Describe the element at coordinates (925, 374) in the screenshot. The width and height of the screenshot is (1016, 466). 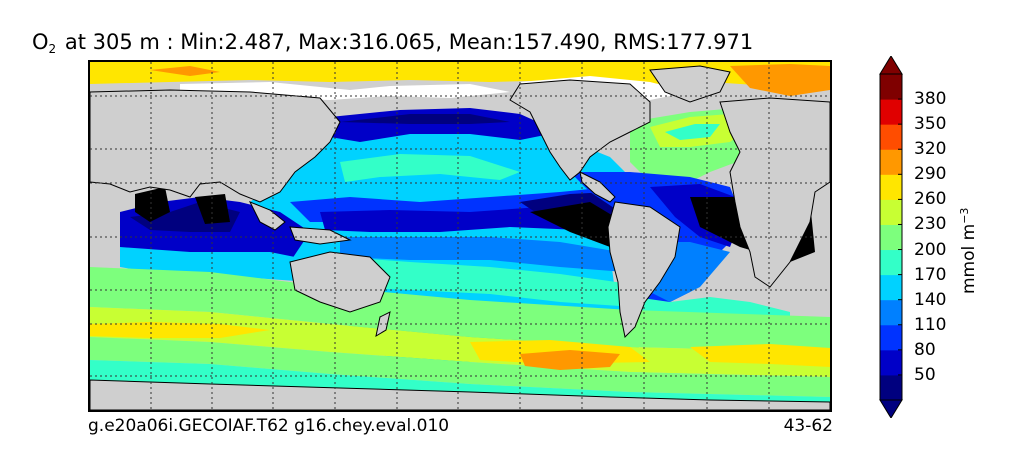
I see `colorbar-tick-label: 50` at that location.